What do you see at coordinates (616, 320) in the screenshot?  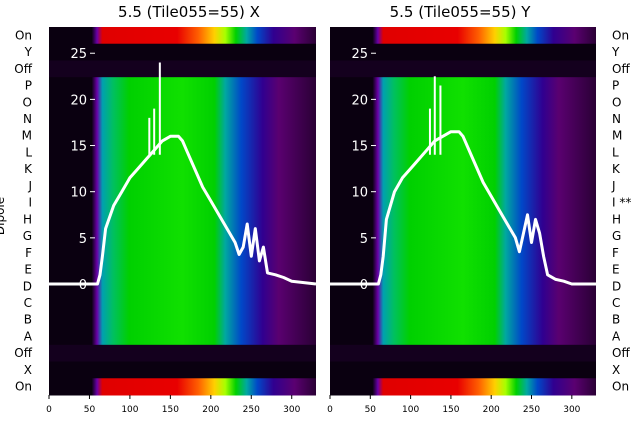 I see `dipole-label: B` at bounding box center [616, 320].